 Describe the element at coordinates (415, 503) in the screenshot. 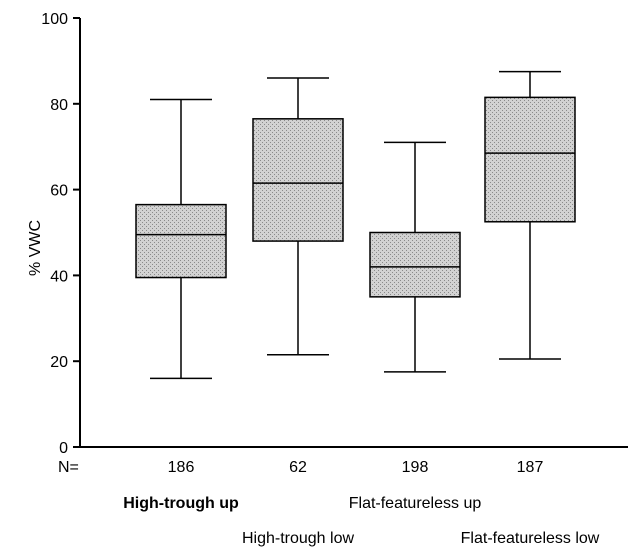

I see `category-label: Flat-featureless up` at that location.